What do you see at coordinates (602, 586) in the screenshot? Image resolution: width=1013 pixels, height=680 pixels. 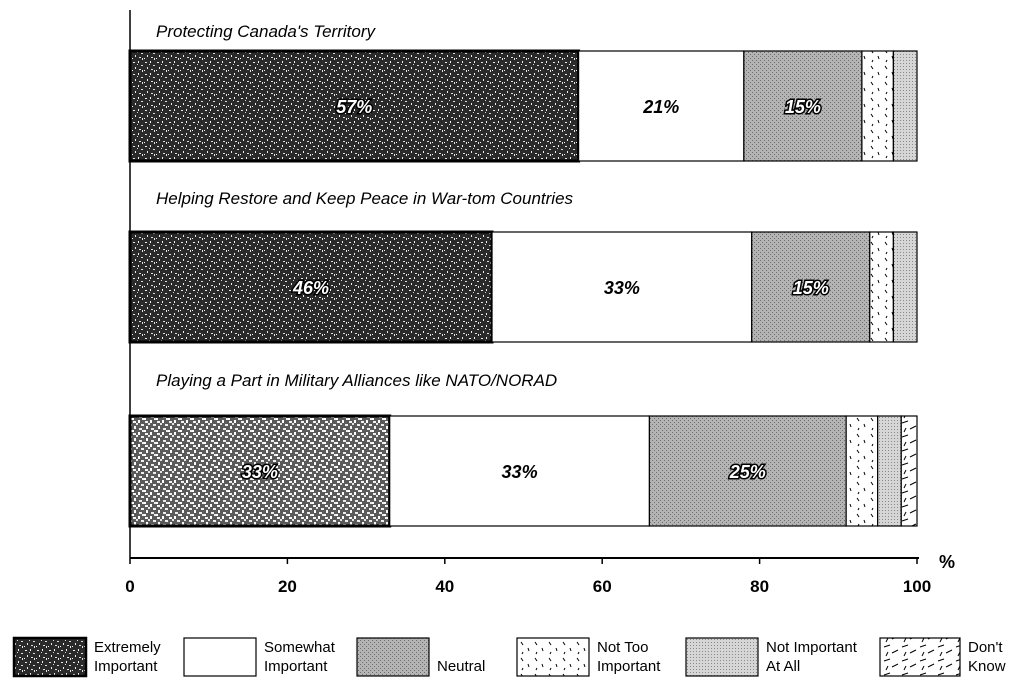 I see `x-tick-label: 60` at bounding box center [602, 586].